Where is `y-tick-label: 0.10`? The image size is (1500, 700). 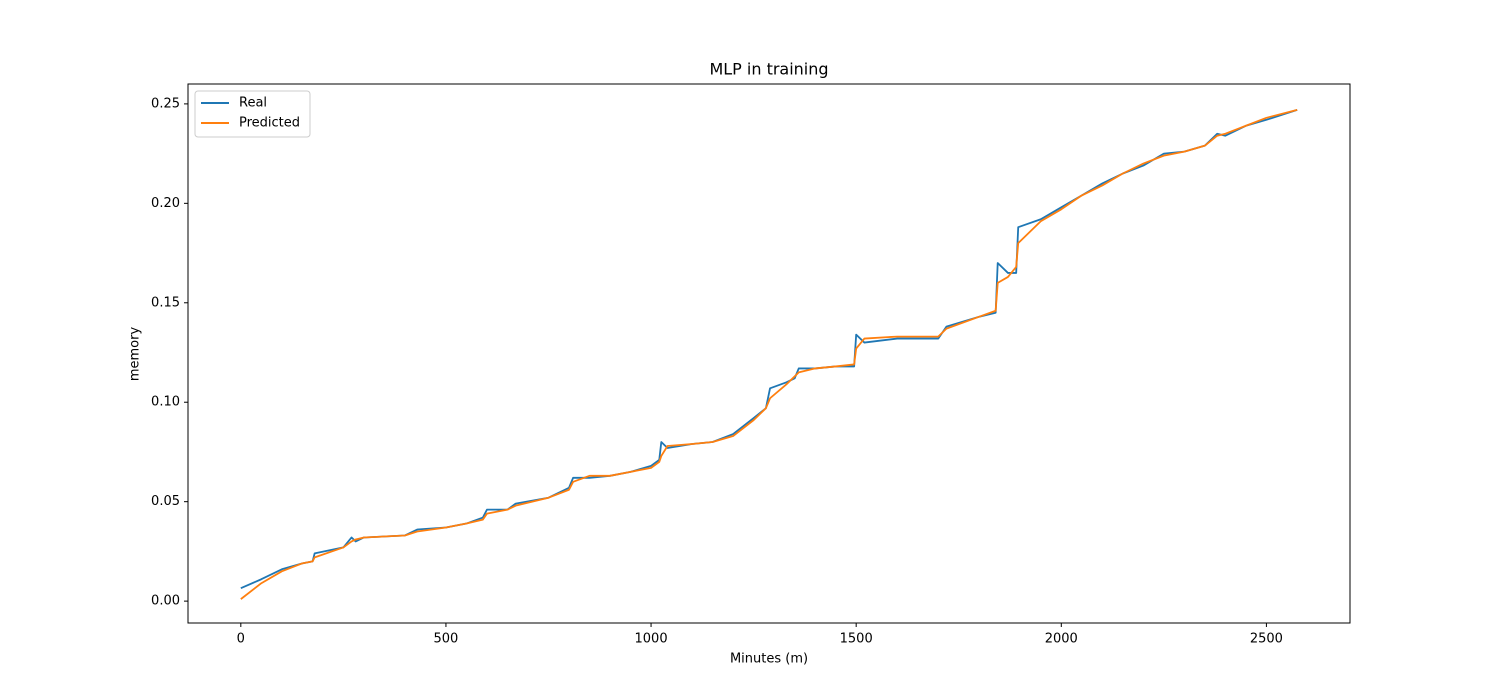 y-tick-label: 0.10 is located at coordinates (165, 402).